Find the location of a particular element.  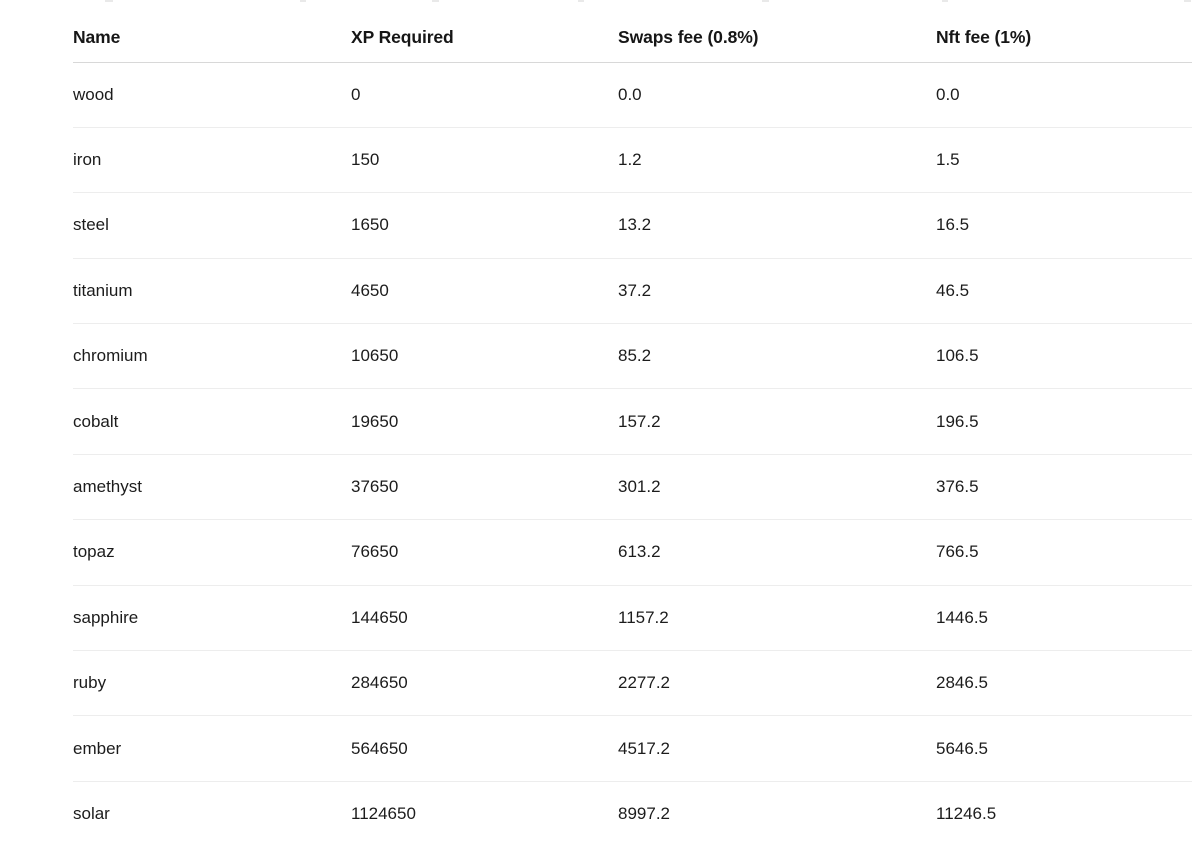

table-row: ember 564650 4517.2 5646.5 is located at coordinates (632, 748).